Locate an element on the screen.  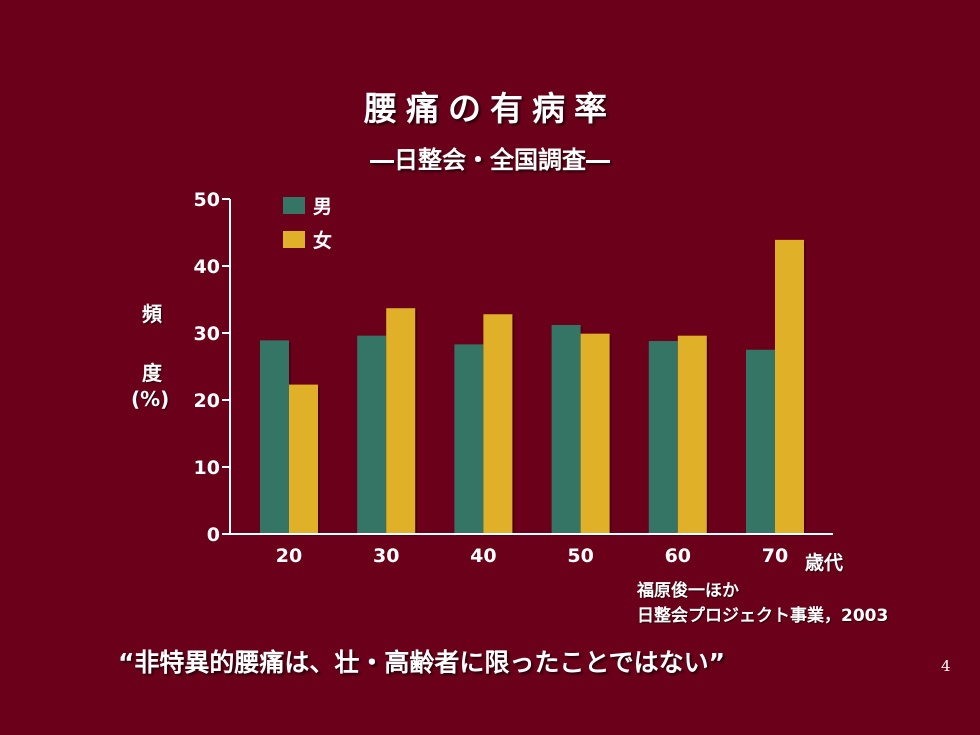
y-tick-label: 20 is located at coordinates (207, 401).